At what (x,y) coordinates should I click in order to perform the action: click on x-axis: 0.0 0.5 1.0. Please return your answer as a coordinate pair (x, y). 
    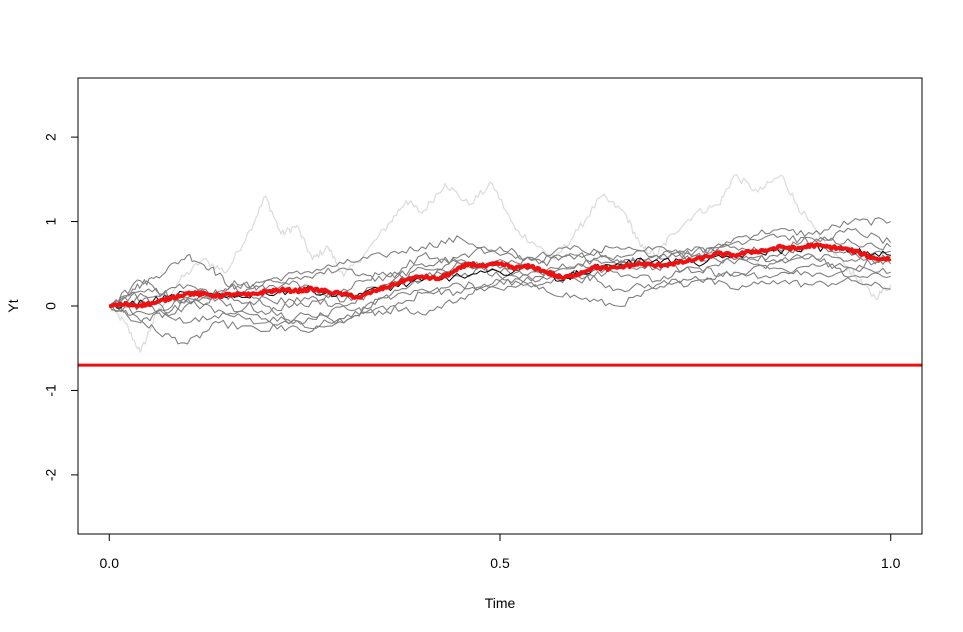
    Looking at the image, I should click on (500, 552).